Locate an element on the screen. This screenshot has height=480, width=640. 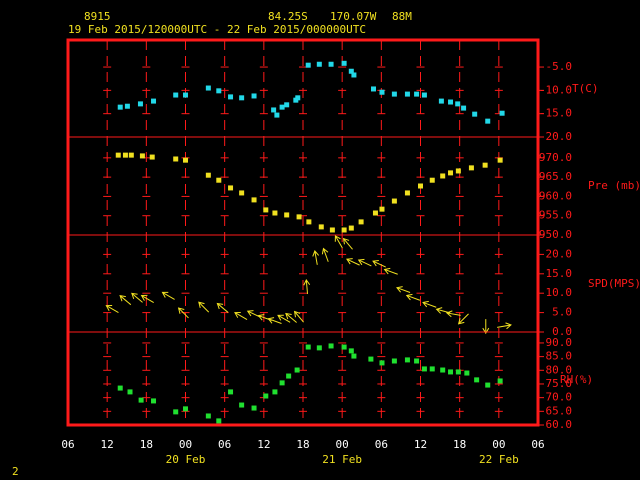
latitude: 84.25S is located at coordinates (288, 16).